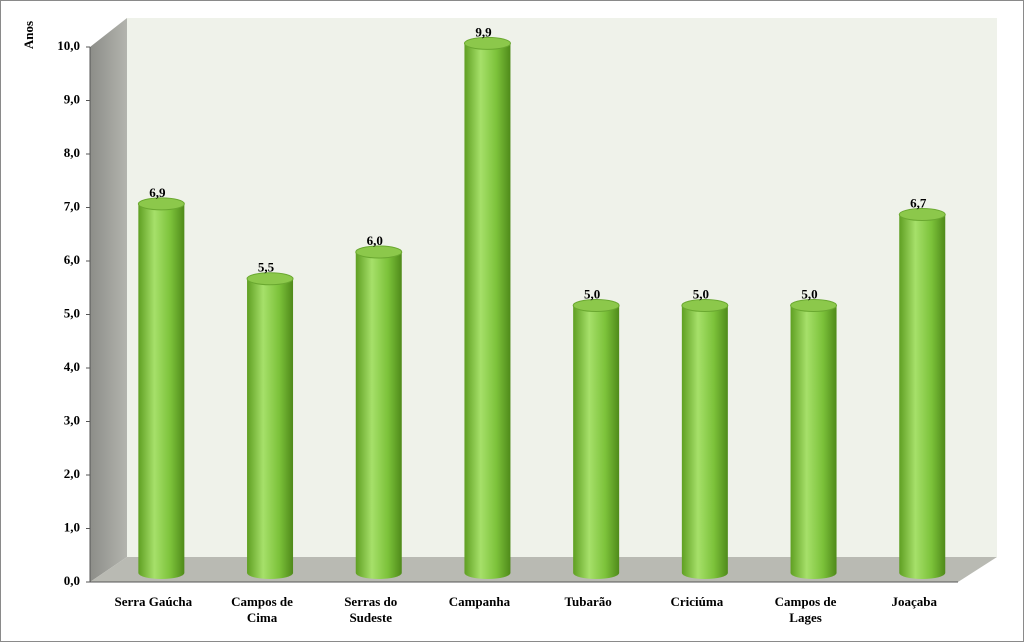  What do you see at coordinates (697, 601) in the screenshot?
I see `x-tick-label: Criciúma` at bounding box center [697, 601].